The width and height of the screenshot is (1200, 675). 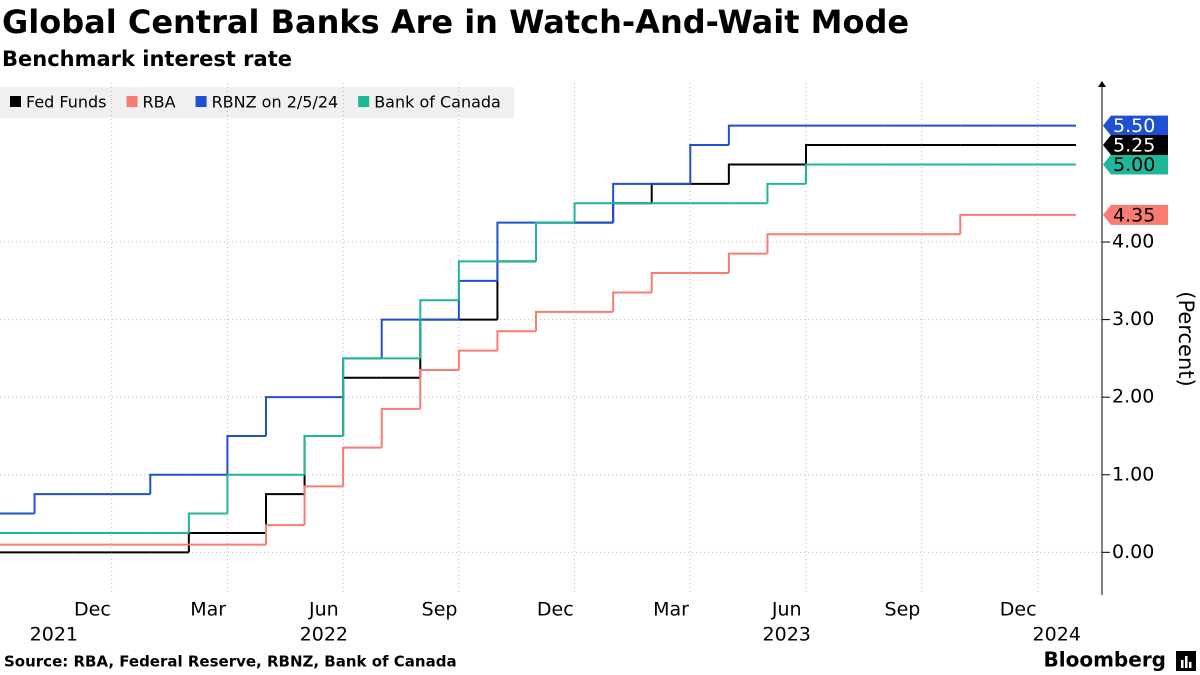 I want to click on x-year-label: 2024, so click(x=1057, y=635).